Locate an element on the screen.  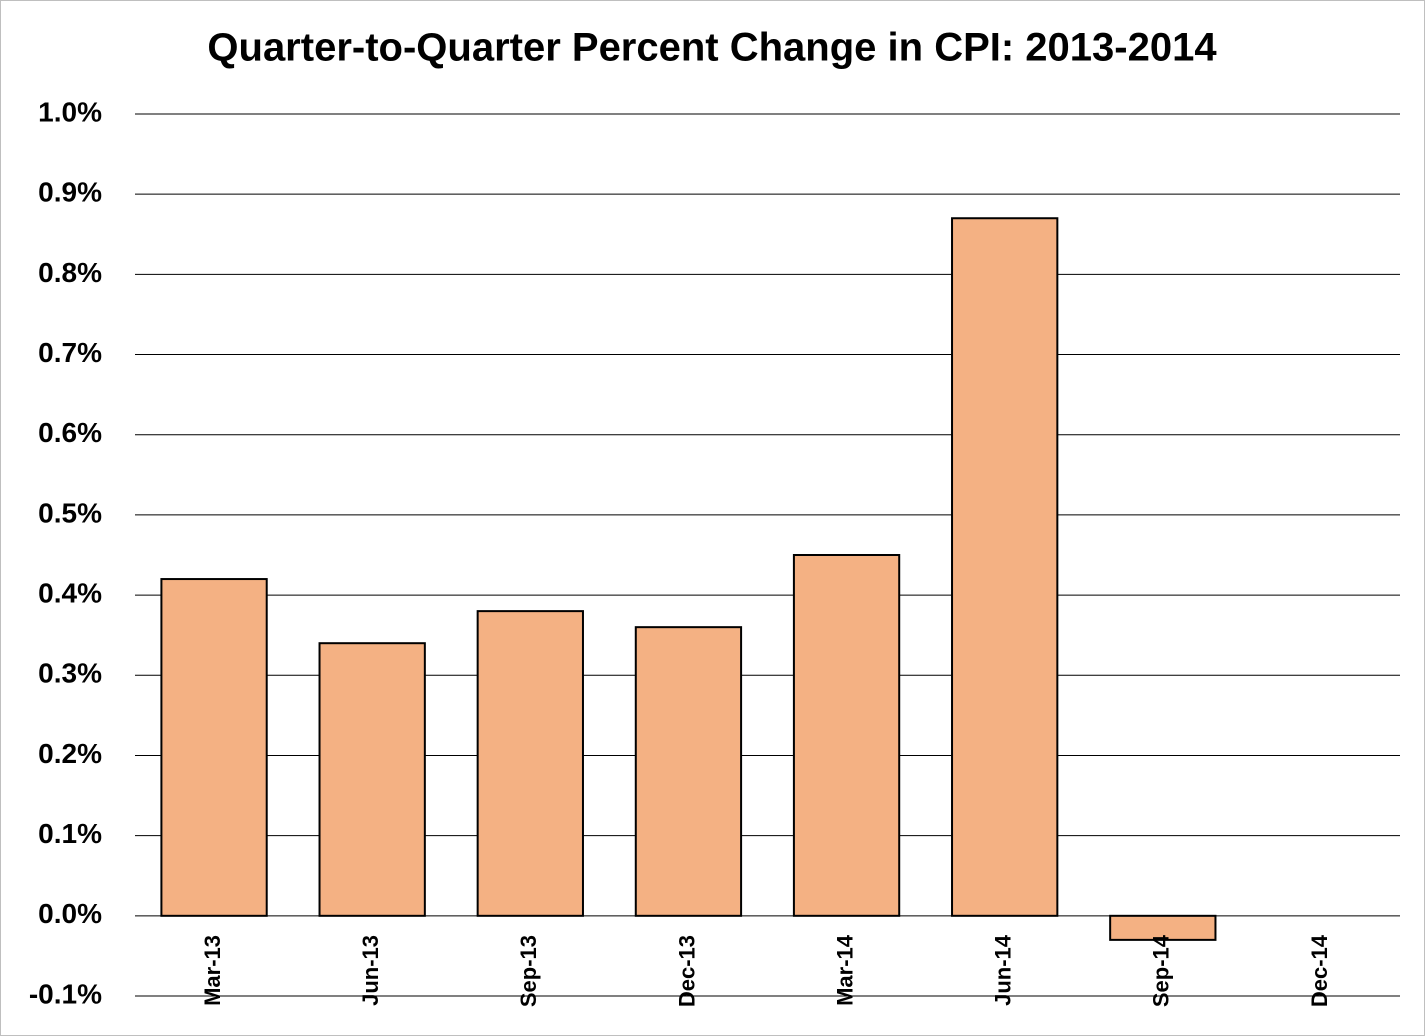
y-tick-label: 0.7% is located at coordinates (70, 352).